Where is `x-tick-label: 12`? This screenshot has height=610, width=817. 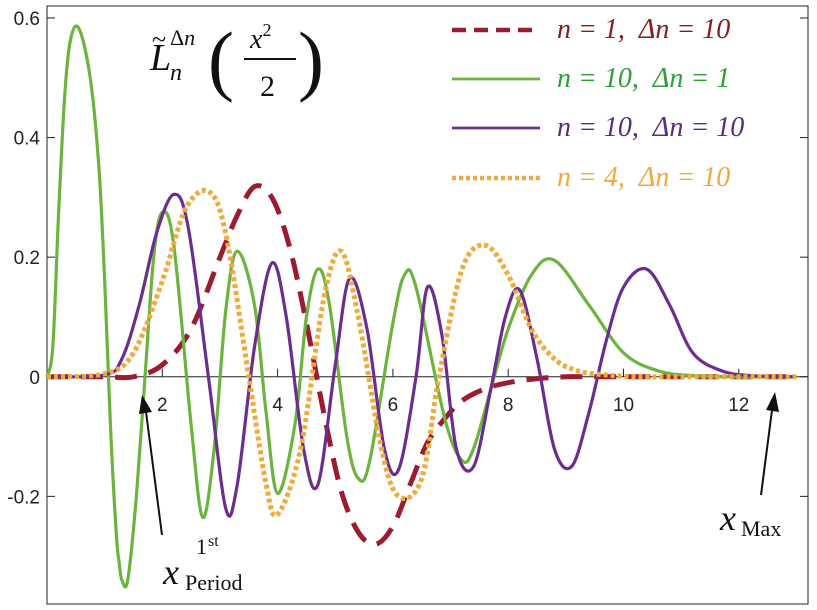
x-tick-label: 12 is located at coordinates (738, 405).